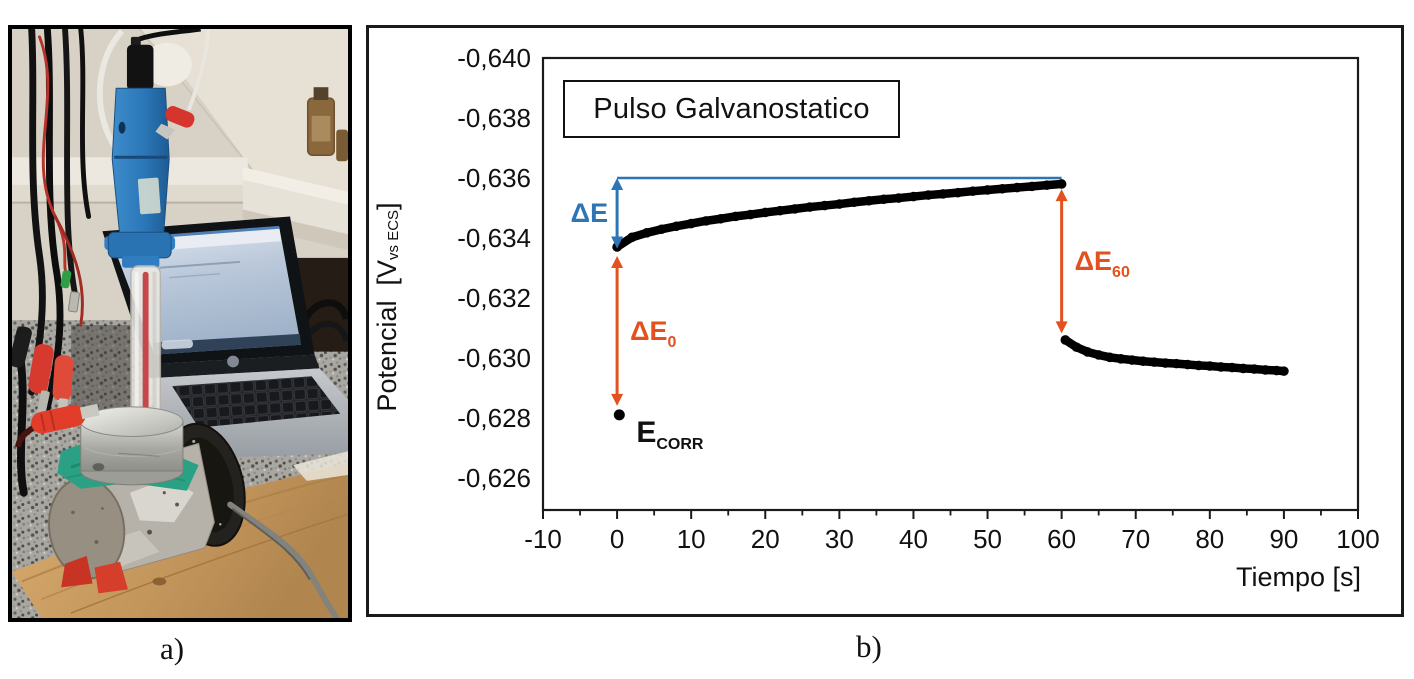 The width and height of the screenshot is (1414, 679). I want to click on delta-e60-arrow-label: ΔE60, so click(1102, 263).